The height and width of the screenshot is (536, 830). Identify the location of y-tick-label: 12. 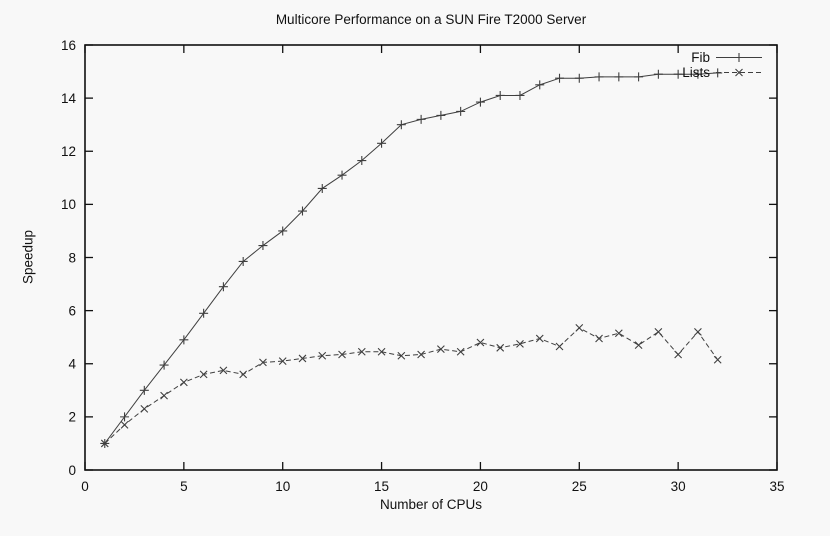
(68, 151).